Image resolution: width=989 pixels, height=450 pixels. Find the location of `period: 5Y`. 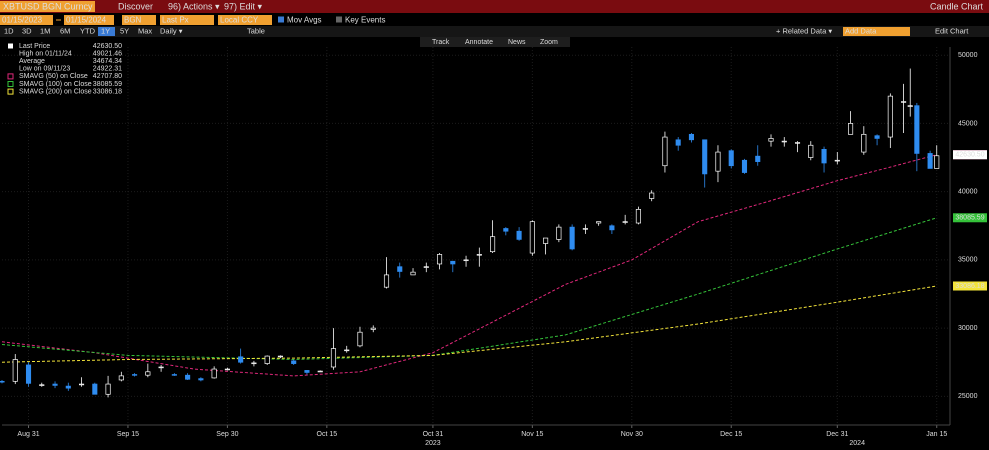

period: 5Y is located at coordinates (124, 30).